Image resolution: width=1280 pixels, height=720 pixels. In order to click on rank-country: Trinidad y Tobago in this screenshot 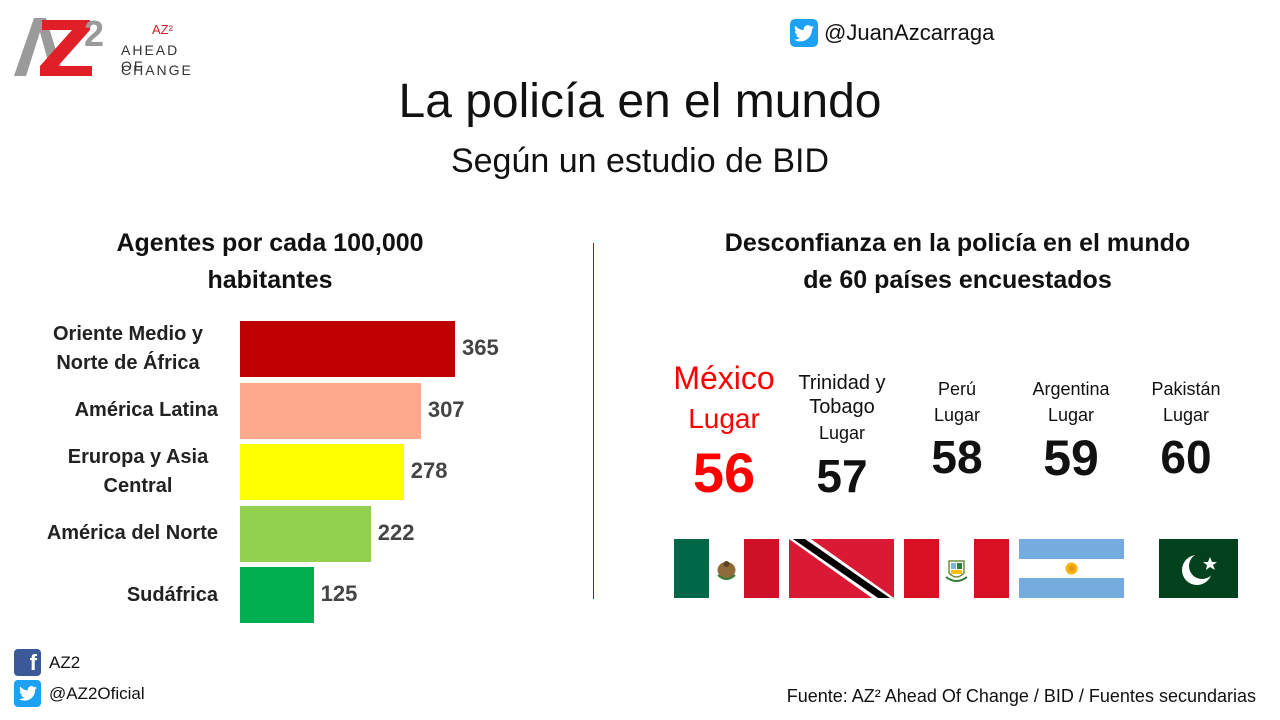, I will do `click(842, 395)`.